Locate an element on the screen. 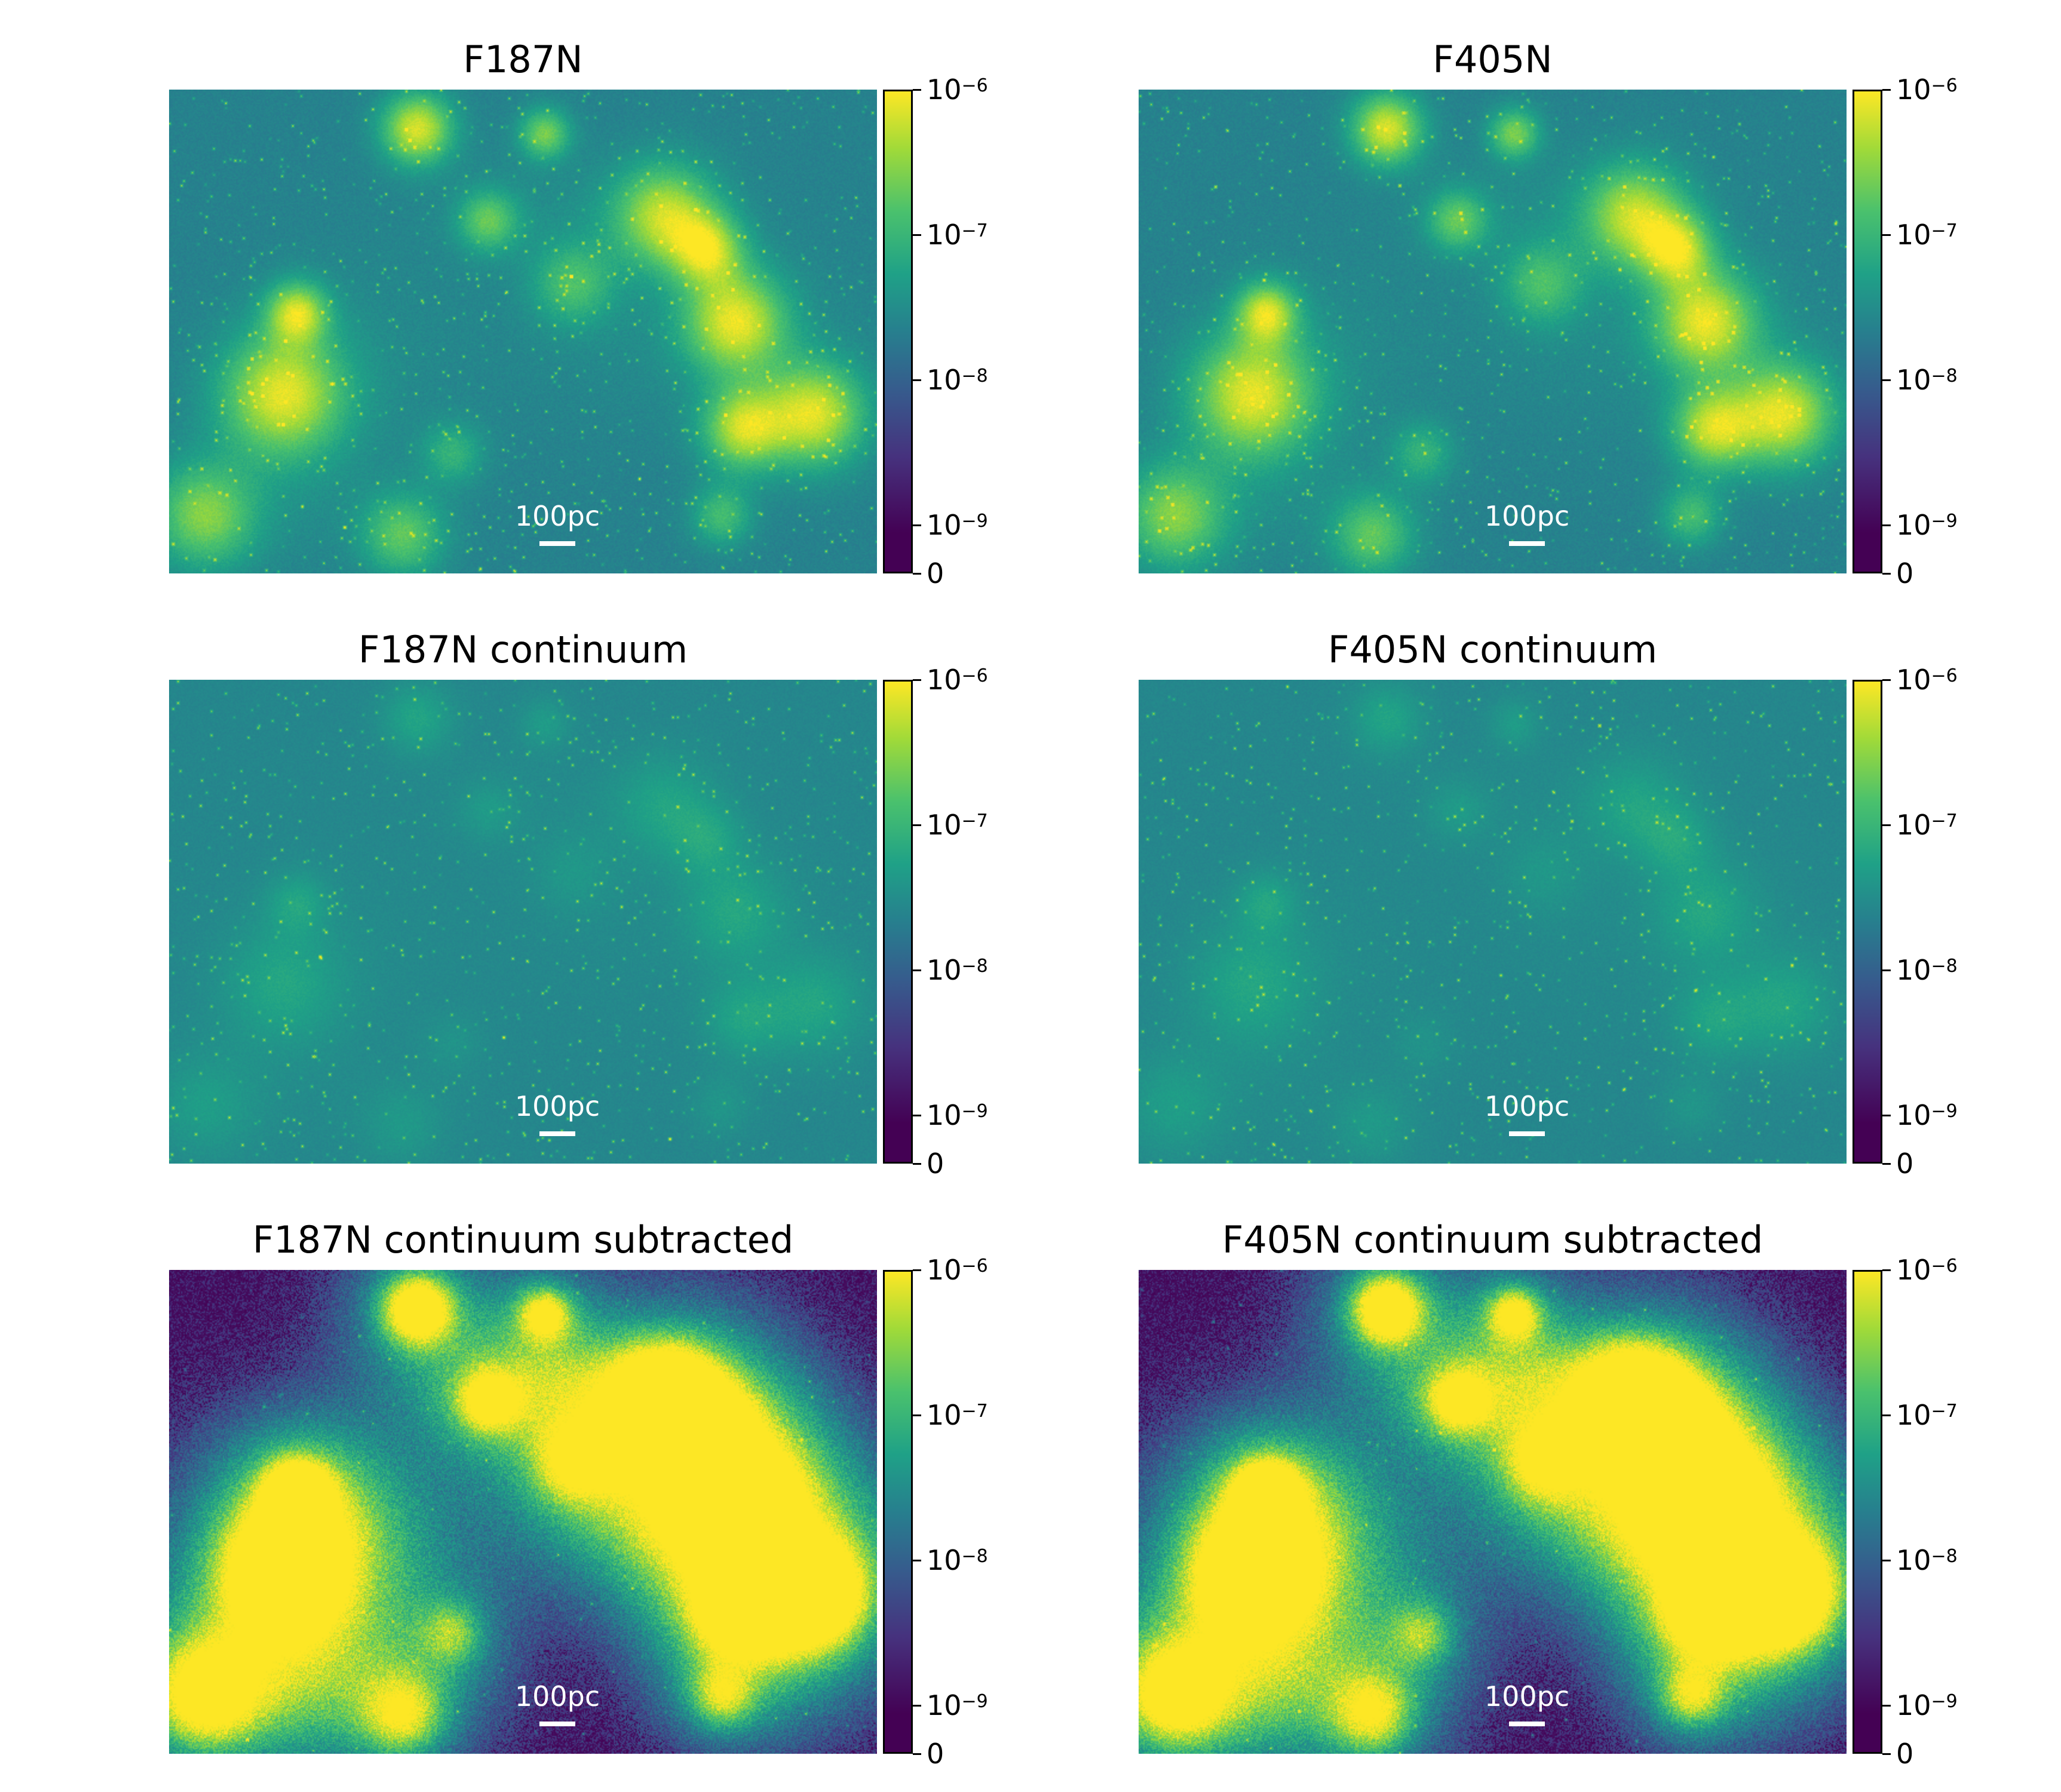 The height and width of the screenshot is (1792, 2061). panel-title: F405N is located at coordinates (1493, 60).